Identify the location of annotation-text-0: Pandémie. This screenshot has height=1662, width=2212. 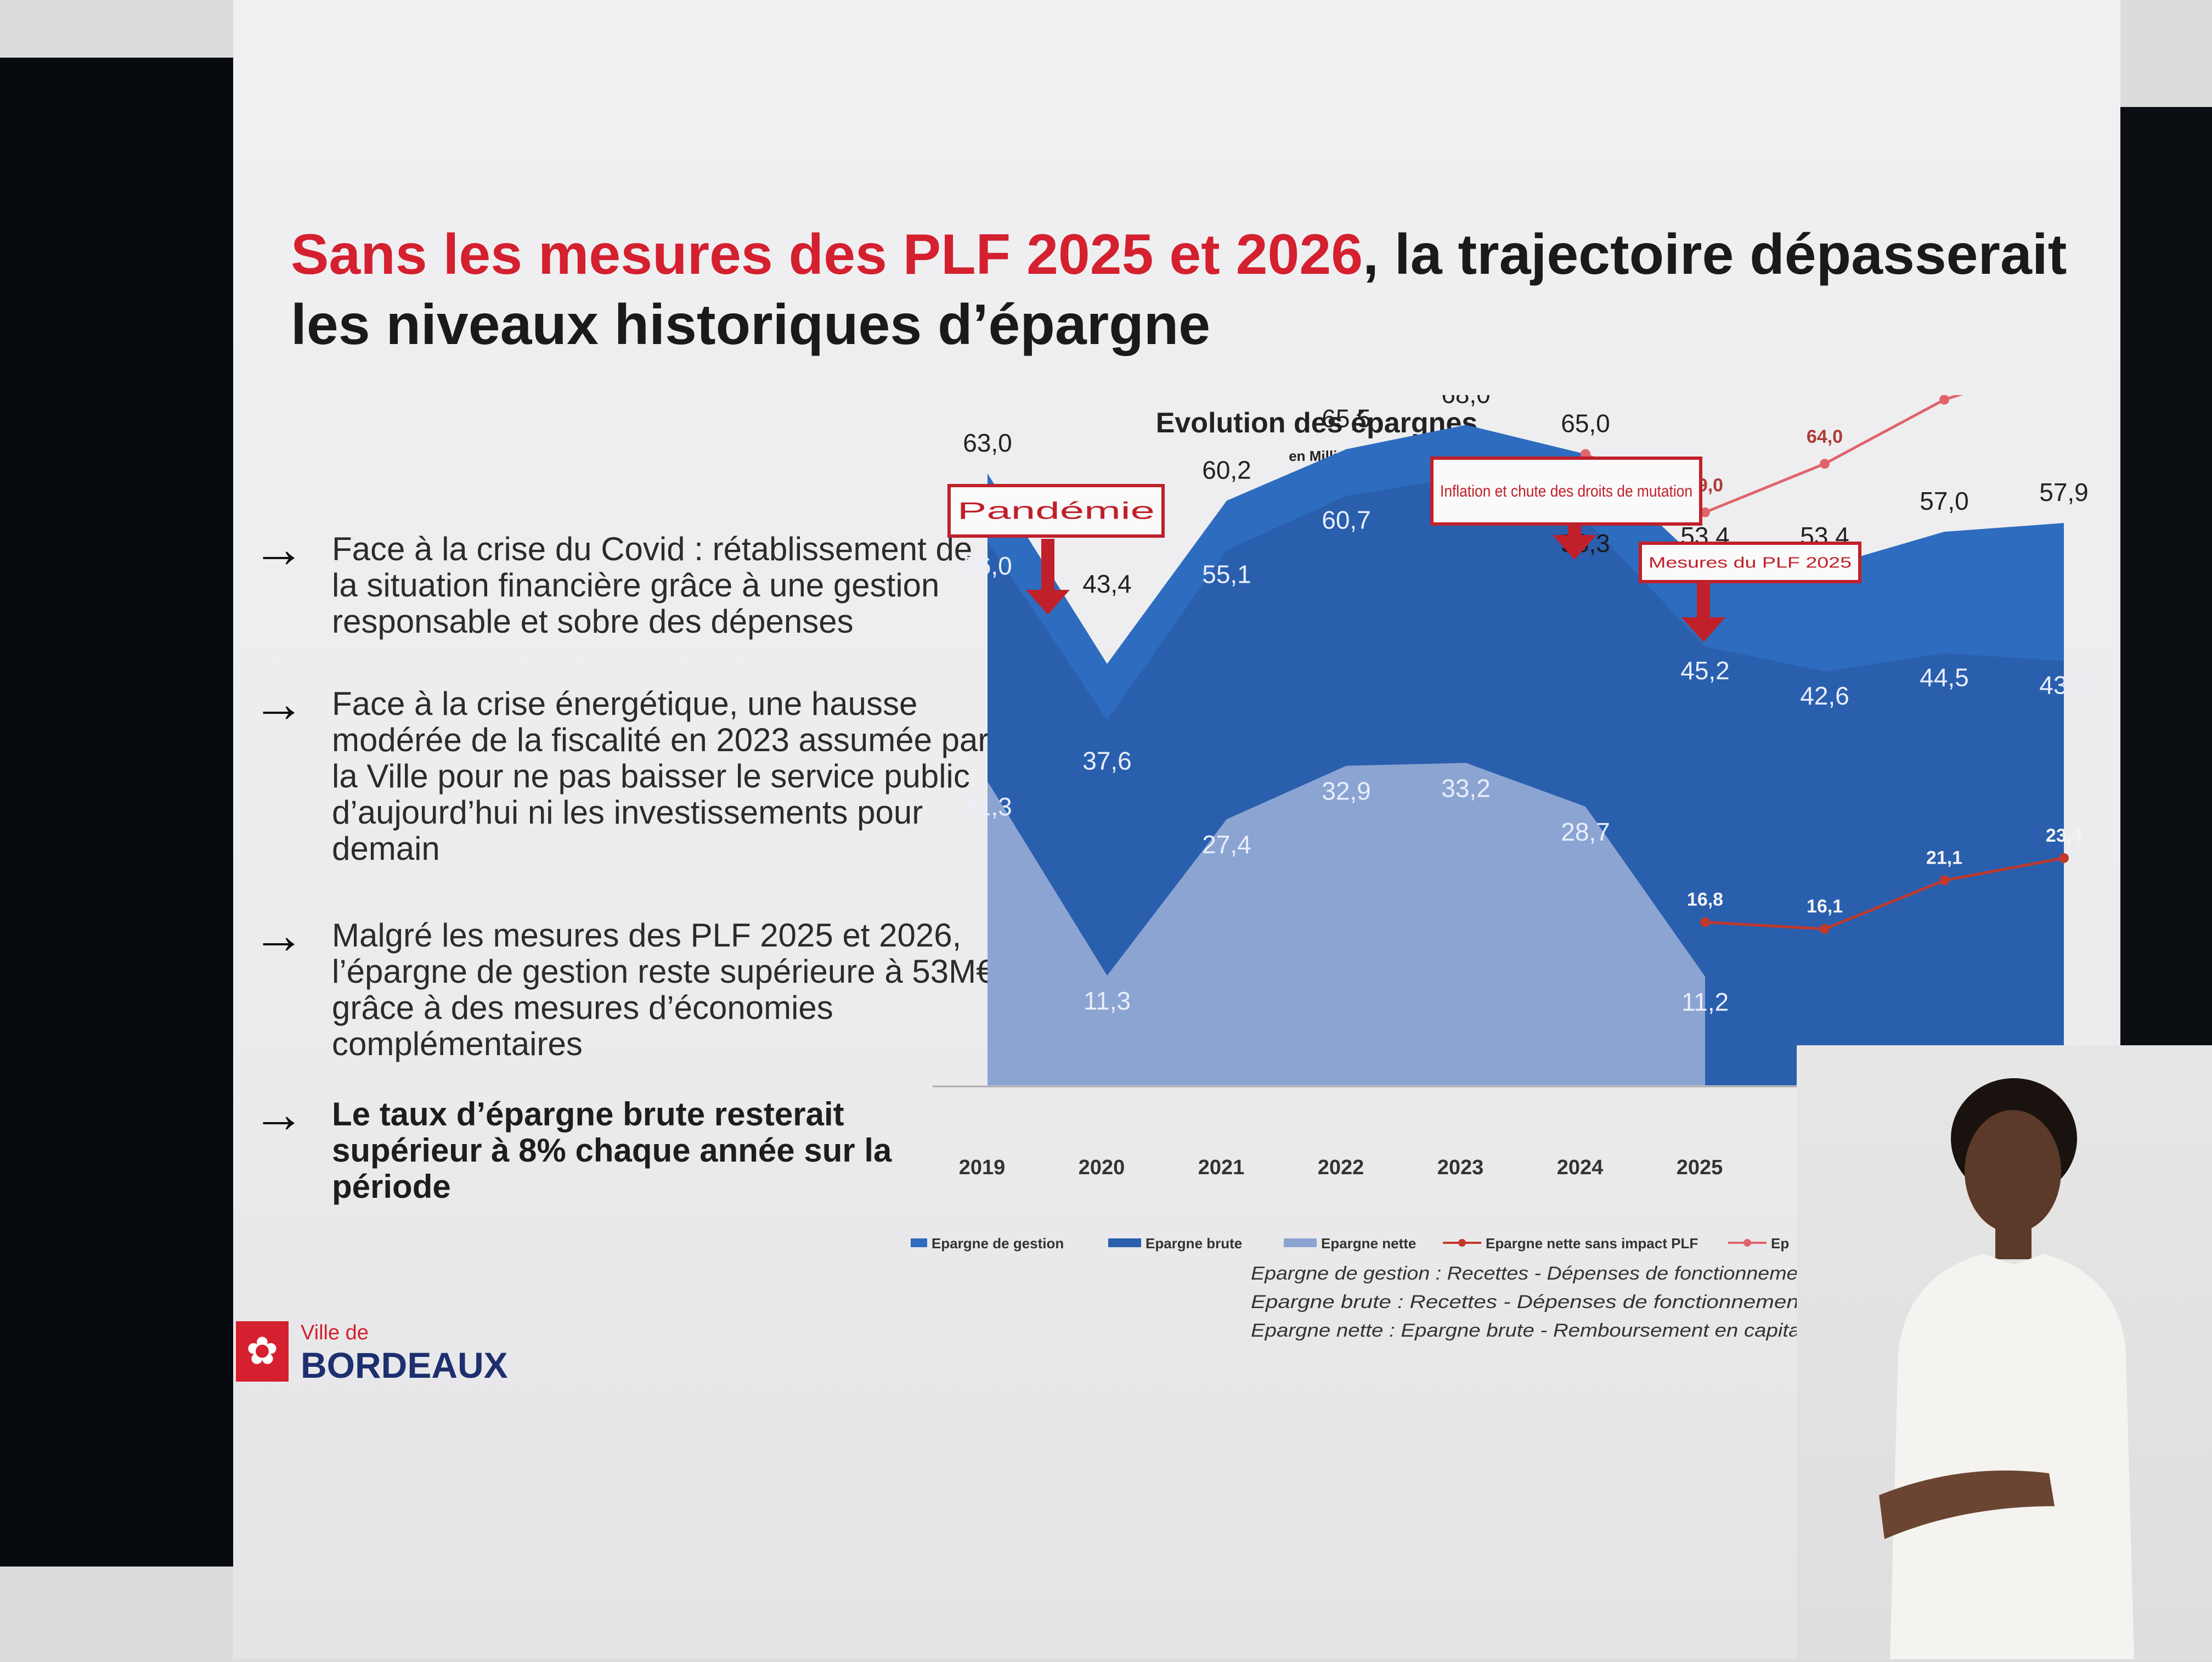
(1056, 511).